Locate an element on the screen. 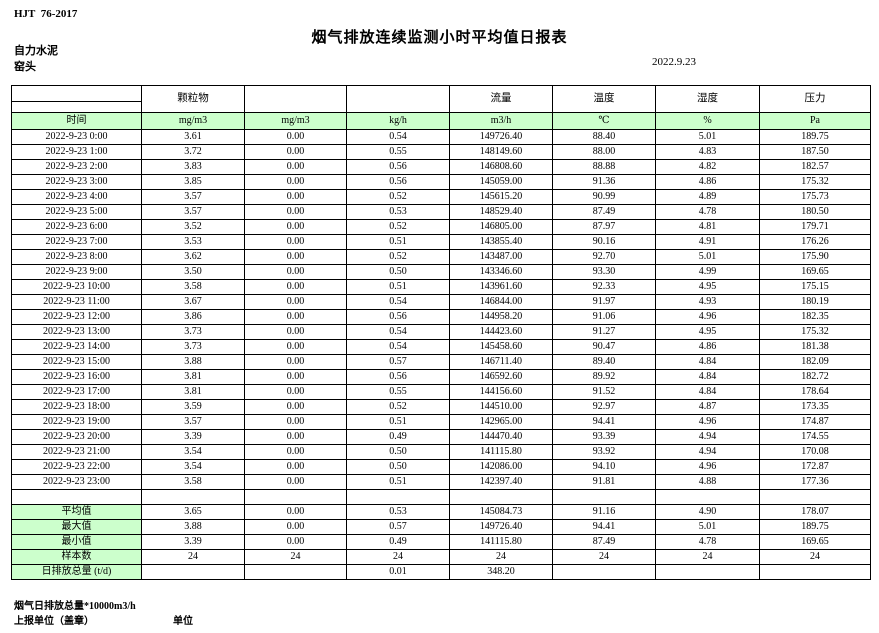 The width and height of the screenshot is (879, 633). group-header-row: 颗粒物 流量 温度 湿度 压力 is located at coordinates (441, 99).